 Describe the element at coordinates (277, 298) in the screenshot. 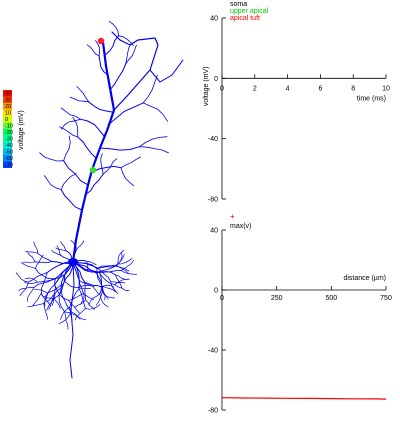

I see `x-tick-label: 250` at that location.